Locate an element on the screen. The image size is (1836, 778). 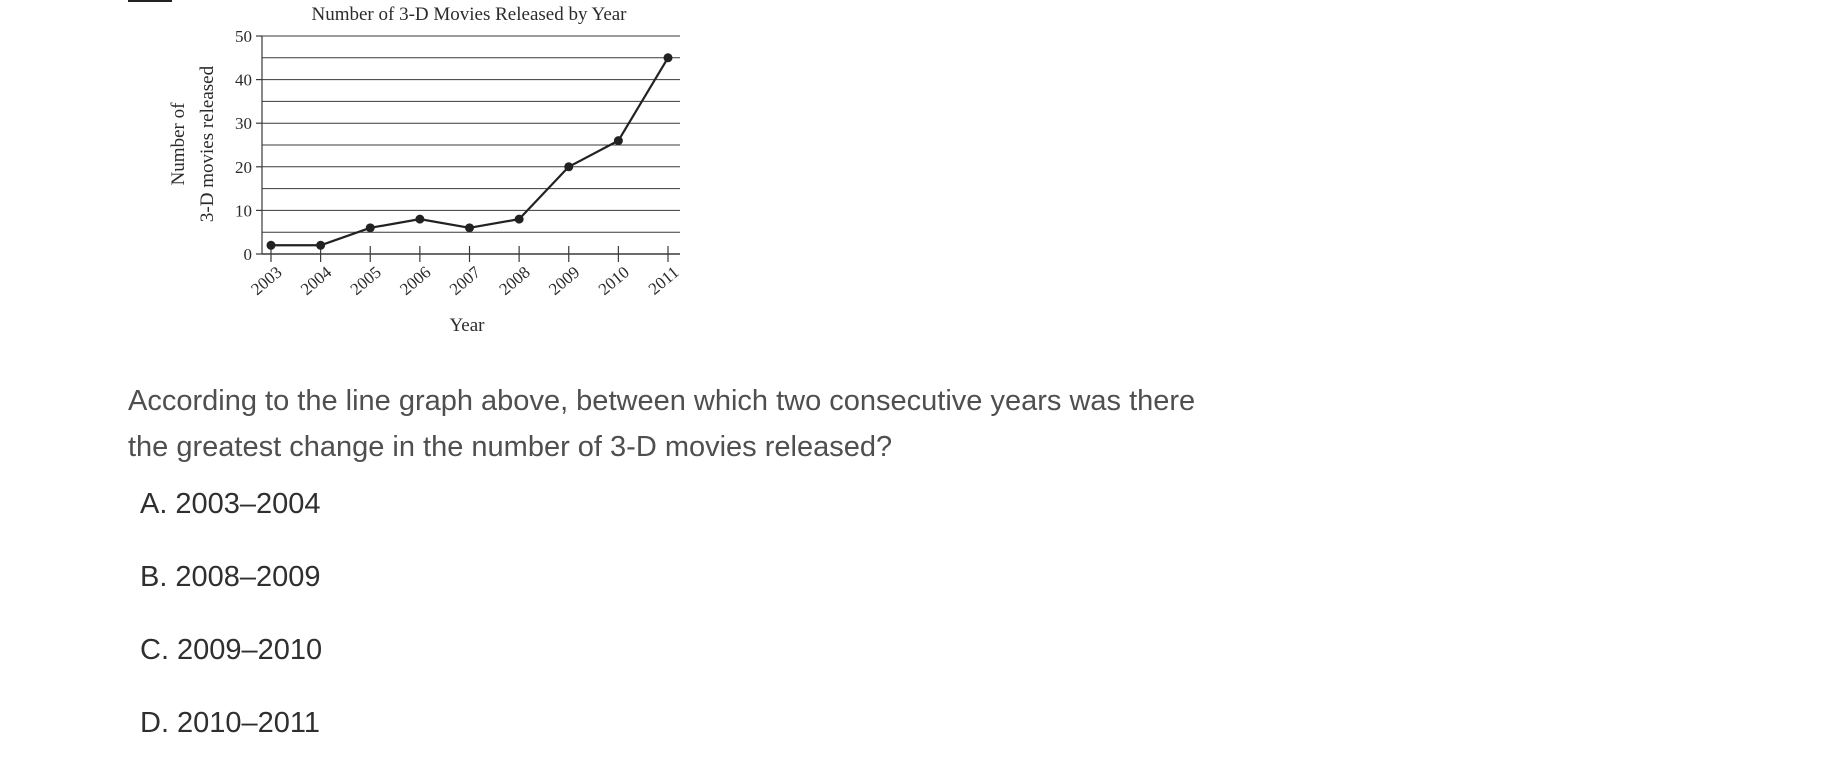
top-rule is located at coordinates (150, 1).